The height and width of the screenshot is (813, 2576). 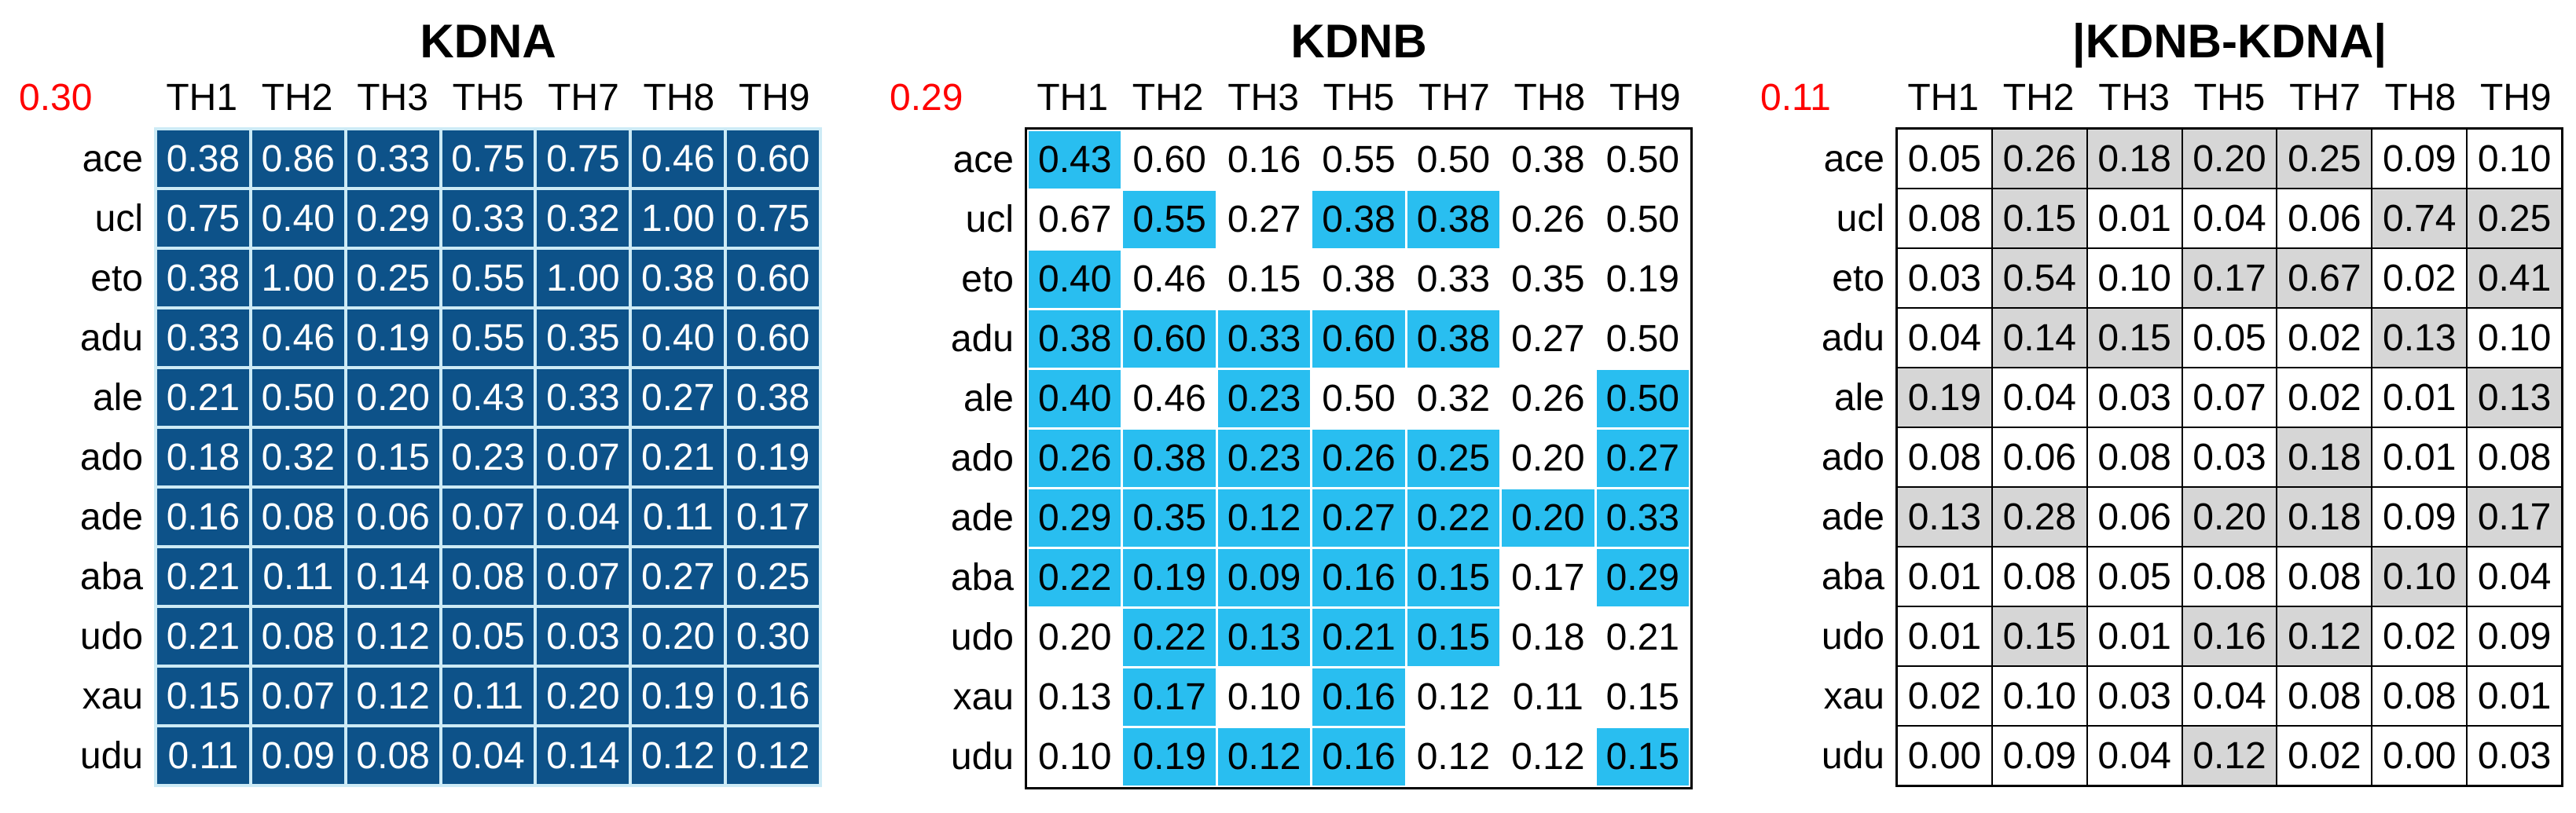 What do you see at coordinates (2324, 278) in the screenshot?
I see `cell-eto-th7: 0.67` at bounding box center [2324, 278].